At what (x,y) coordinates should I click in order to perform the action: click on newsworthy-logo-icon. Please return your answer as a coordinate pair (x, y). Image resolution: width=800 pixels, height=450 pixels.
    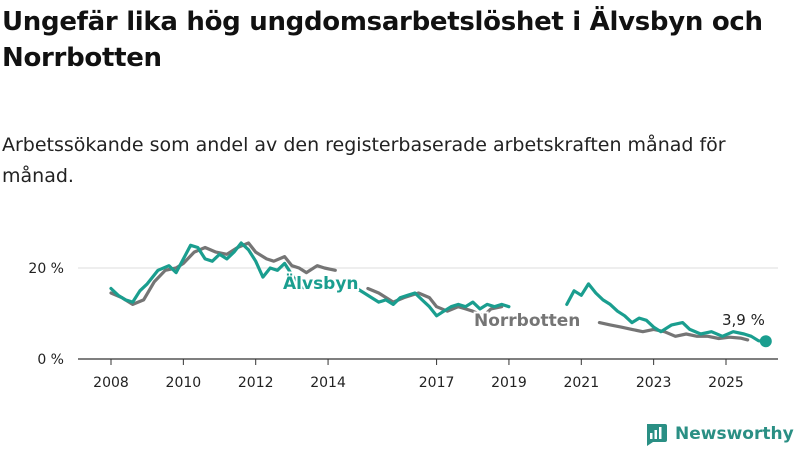
    Looking at the image, I should click on (657, 435).